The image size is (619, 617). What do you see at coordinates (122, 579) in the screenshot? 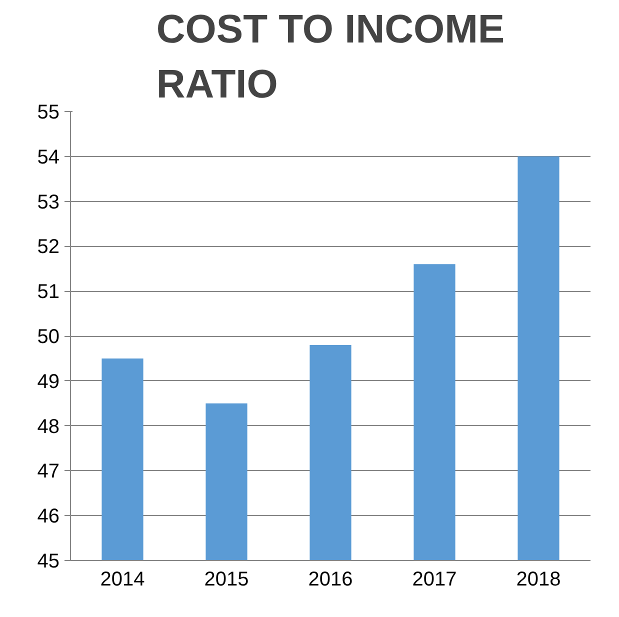
I see `x-tick-label: 2014` at bounding box center [122, 579].